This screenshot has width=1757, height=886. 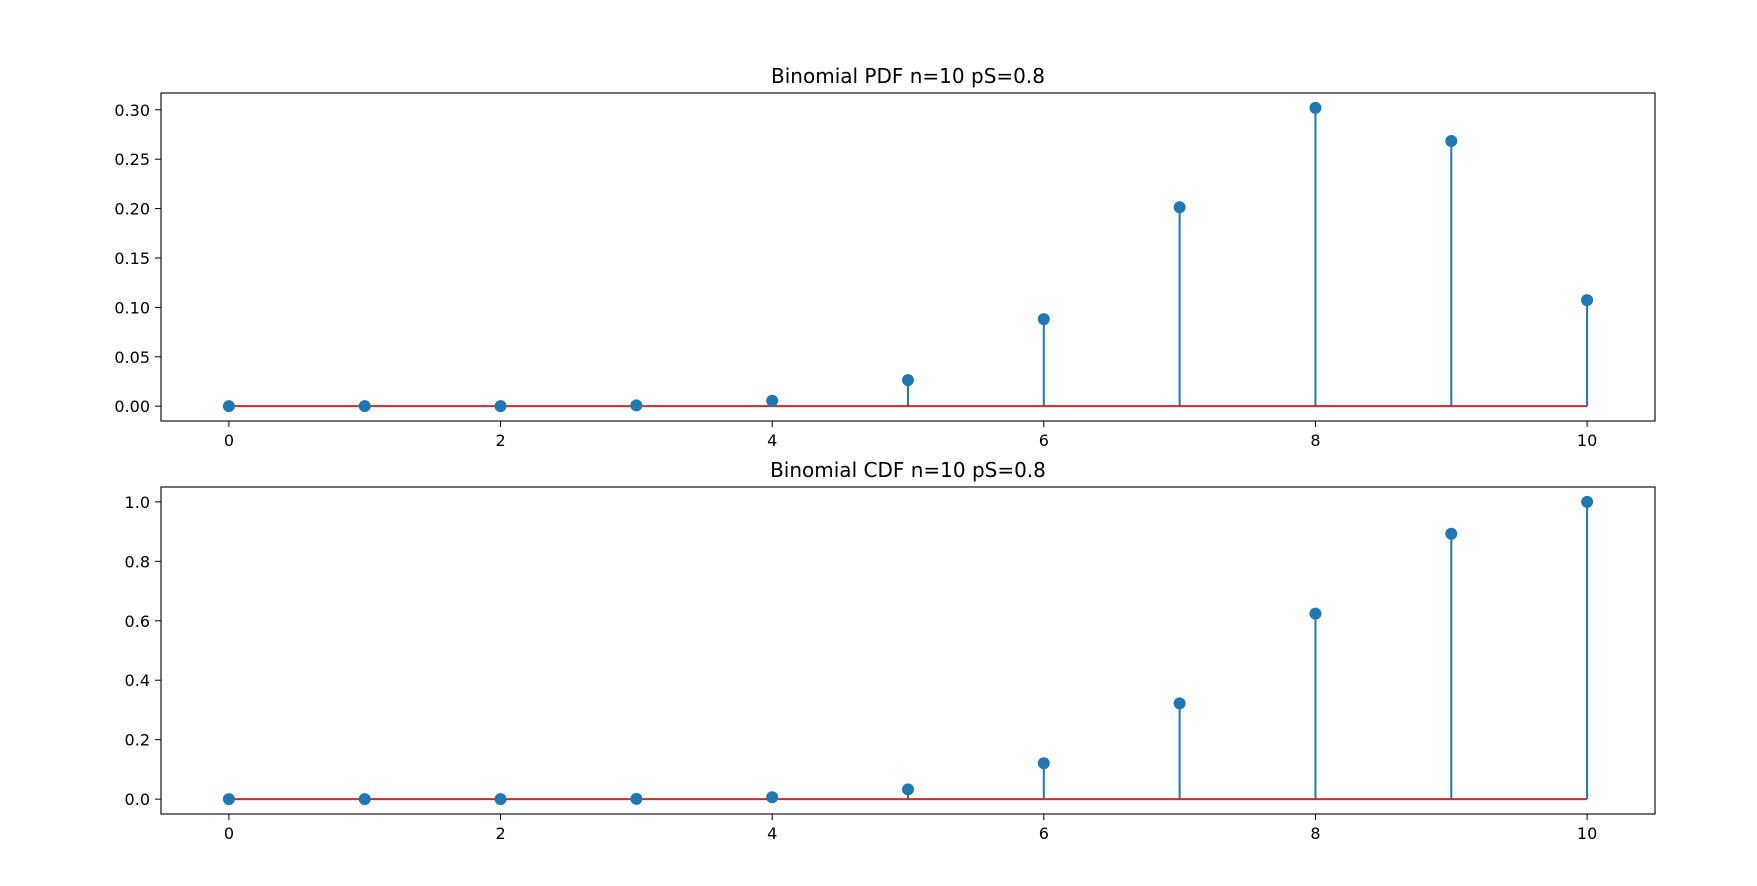 What do you see at coordinates (132, 159) in the screenshot?
I see `pdf-y-tick-label: 0.25` at bounding box center [132, 159].